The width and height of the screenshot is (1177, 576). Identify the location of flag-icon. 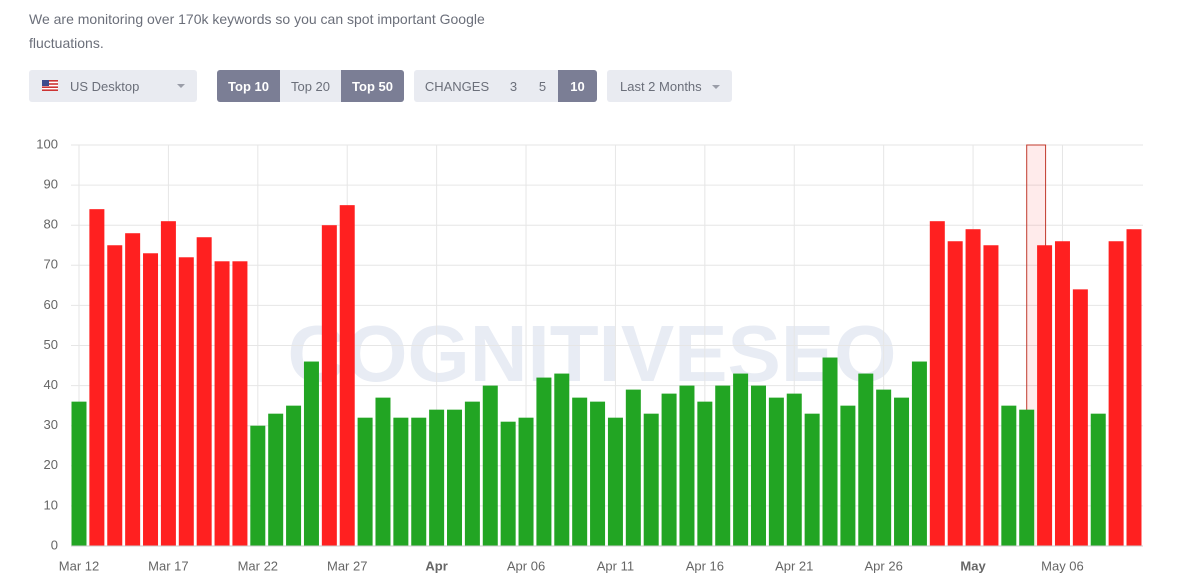
(50, 85).